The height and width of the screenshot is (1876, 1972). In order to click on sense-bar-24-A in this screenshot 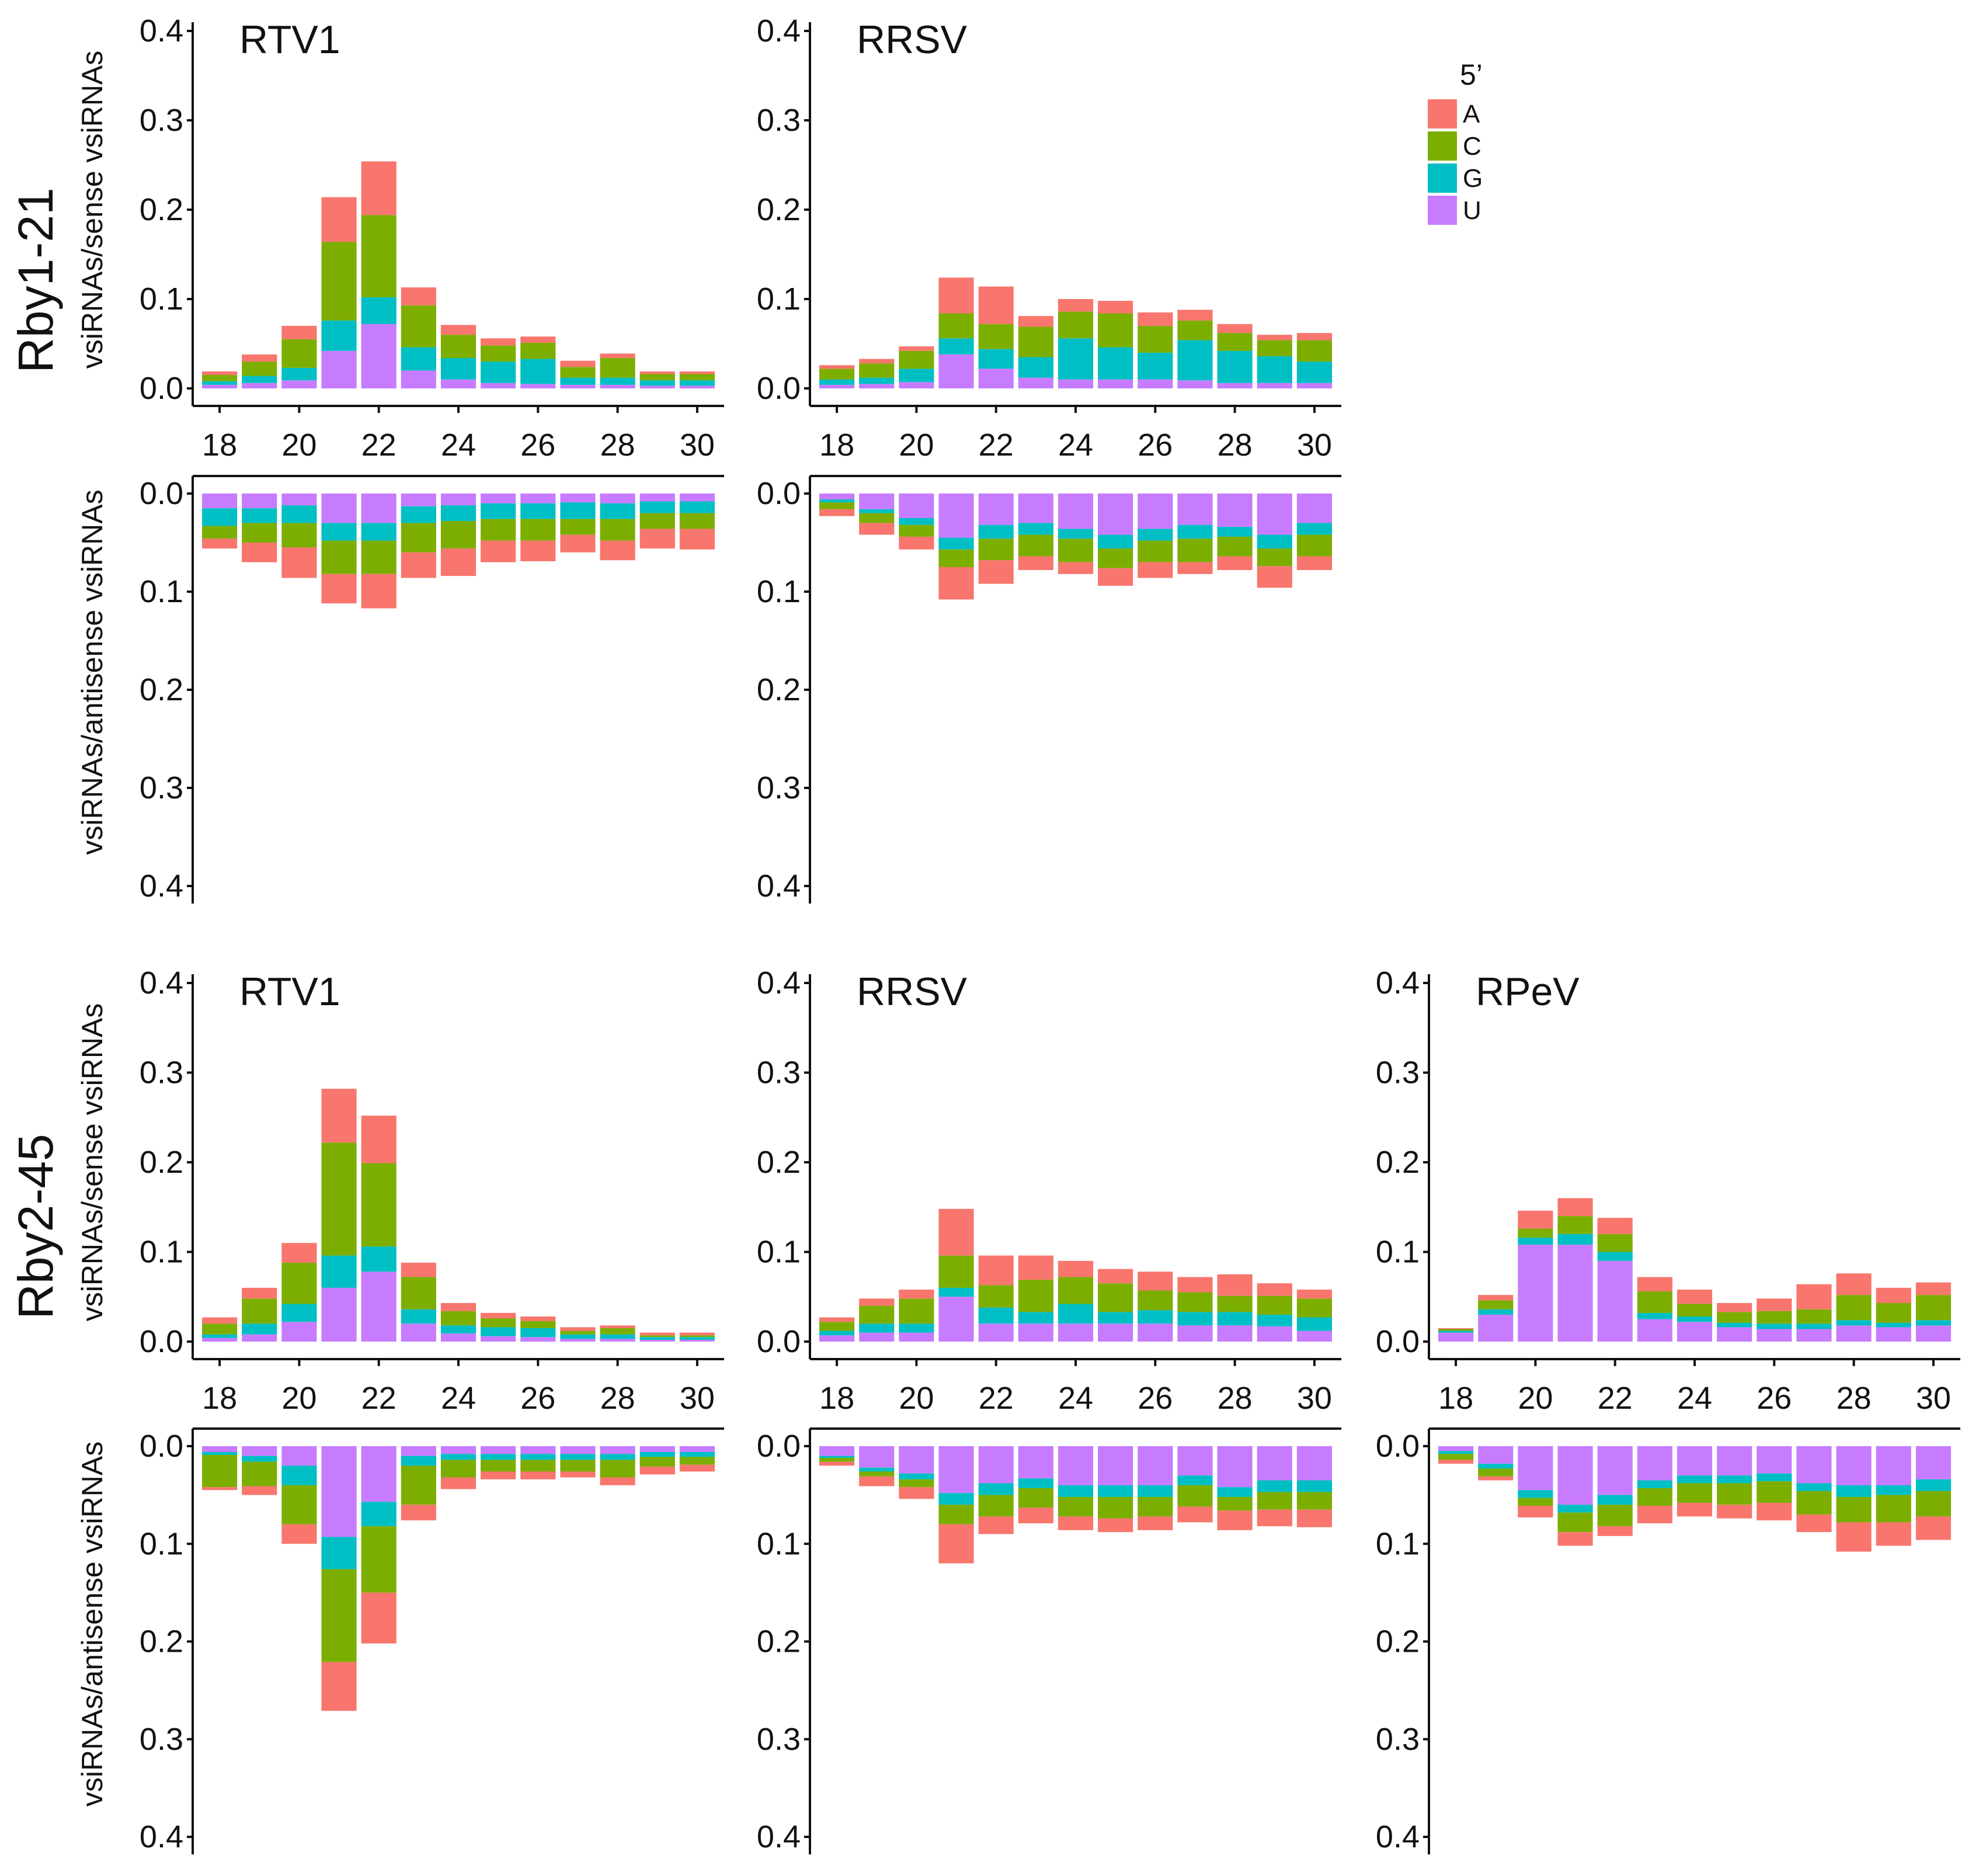, I will do `click(1695, 1296)`.